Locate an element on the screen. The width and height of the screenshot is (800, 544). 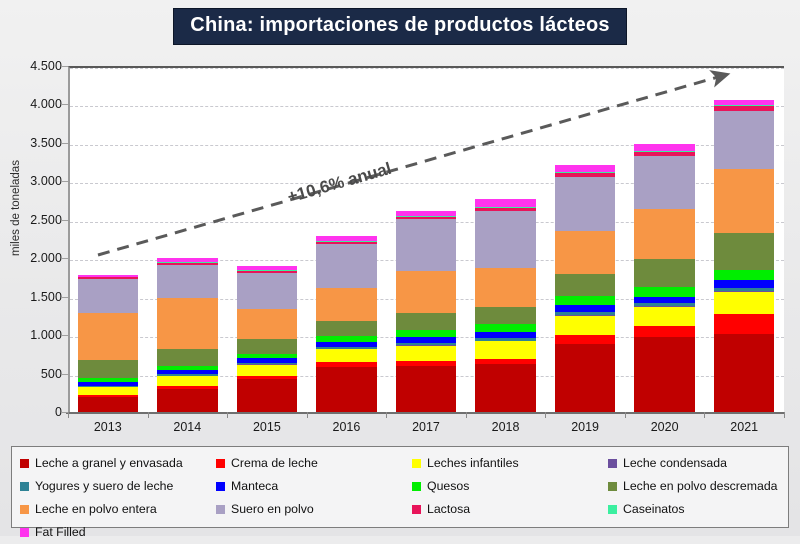
legend-item: Leche condensada is located at coordinates (701, 463).